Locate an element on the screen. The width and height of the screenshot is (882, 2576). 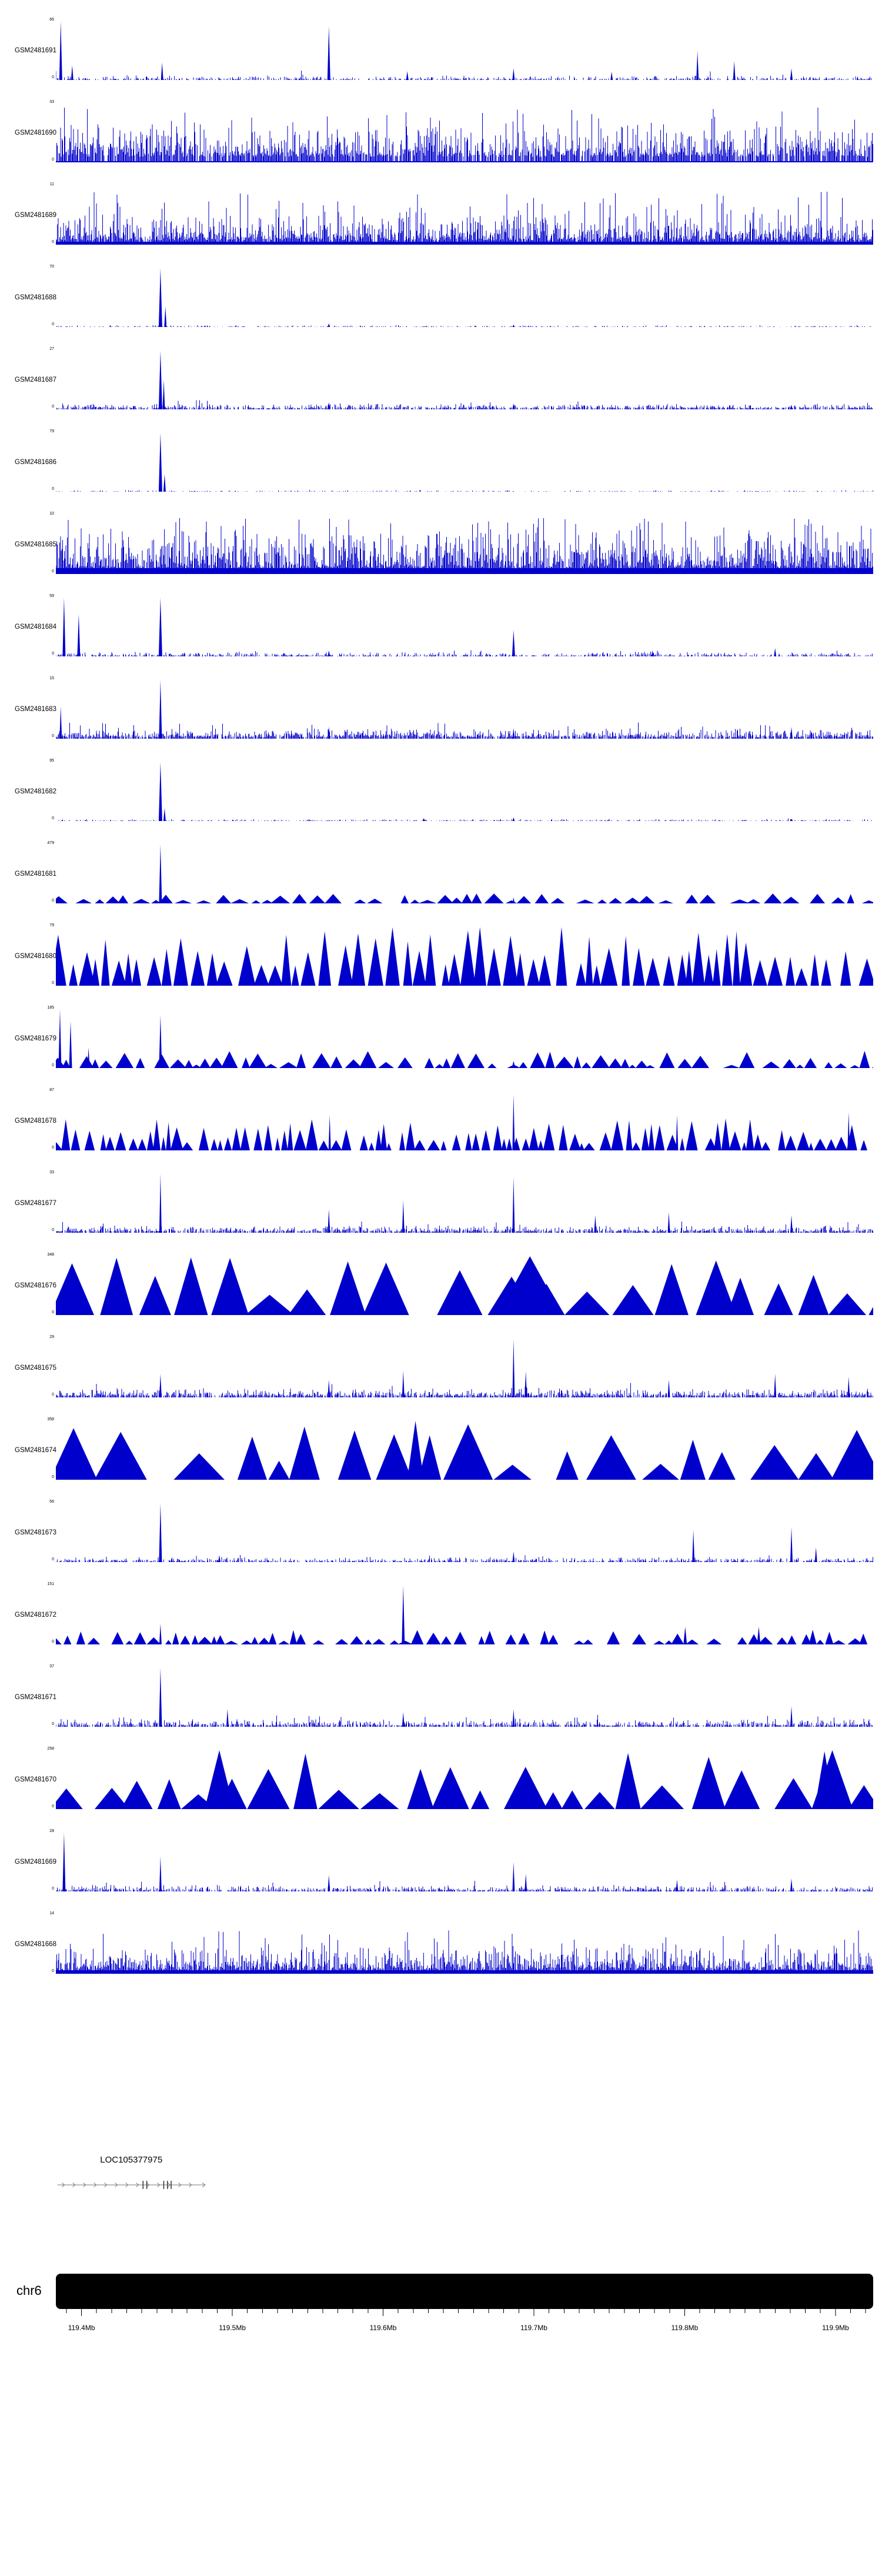
track-row: GSM2481668 14 0 is located at coordinates (441, 1952).